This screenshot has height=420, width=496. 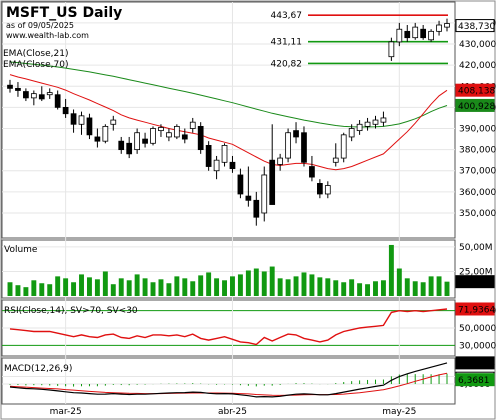 I want to click on volume-bars, so click(x=228, y=270).